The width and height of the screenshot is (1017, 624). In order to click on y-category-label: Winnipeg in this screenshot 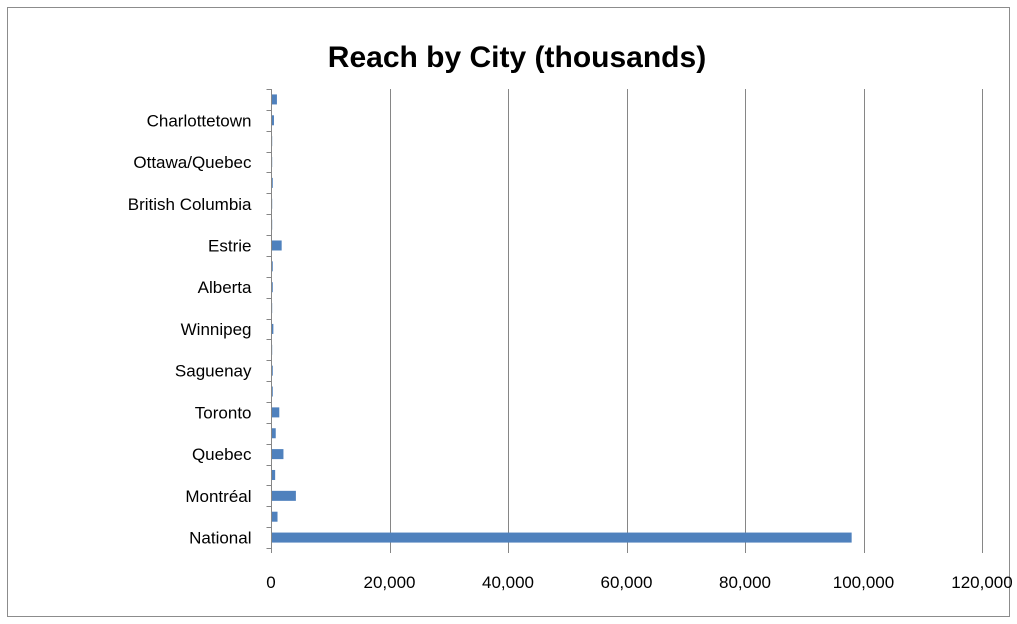, I will do `click(216, 329)`.